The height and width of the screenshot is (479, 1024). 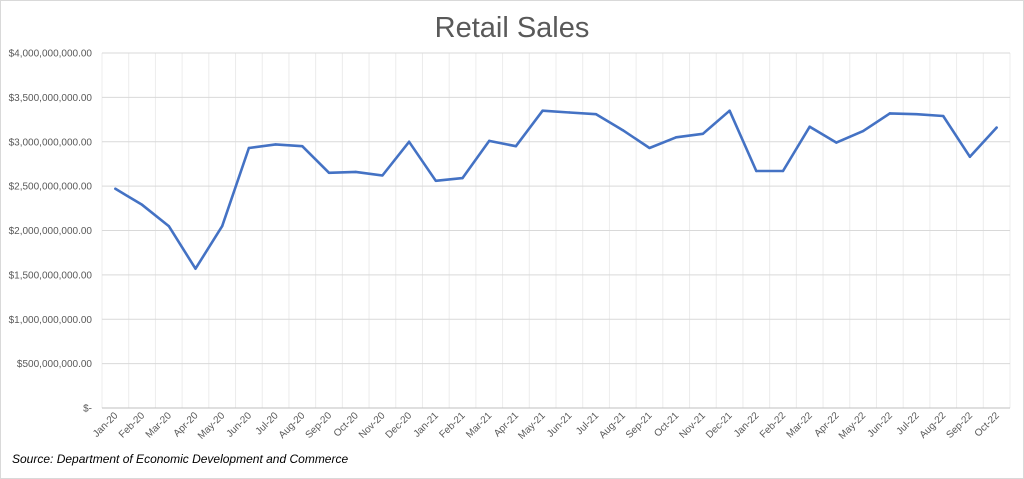 What do you see at coordinates (881, 425) in the screenshot?
I see `x-tick-label: Jun-22` at bounding box center [881, 425].